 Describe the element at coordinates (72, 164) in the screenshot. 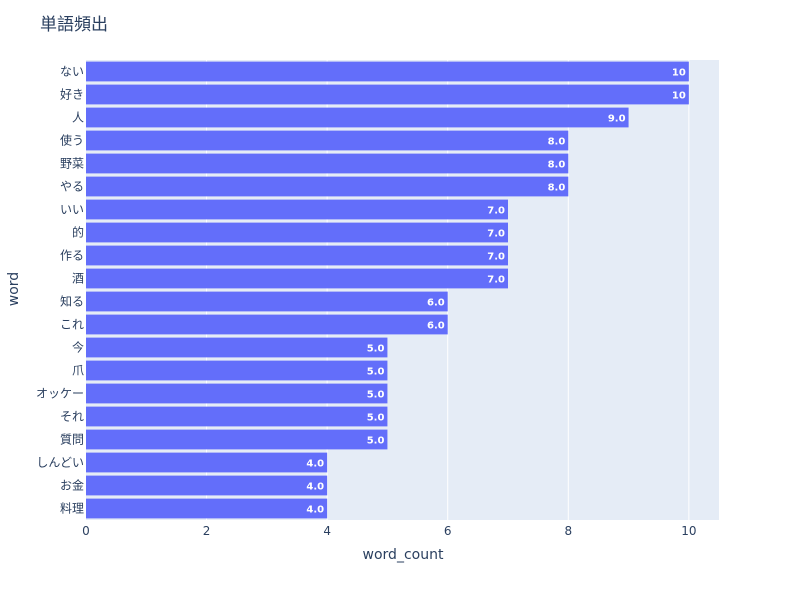

I see `y-tick-label: 野菜` at that location.